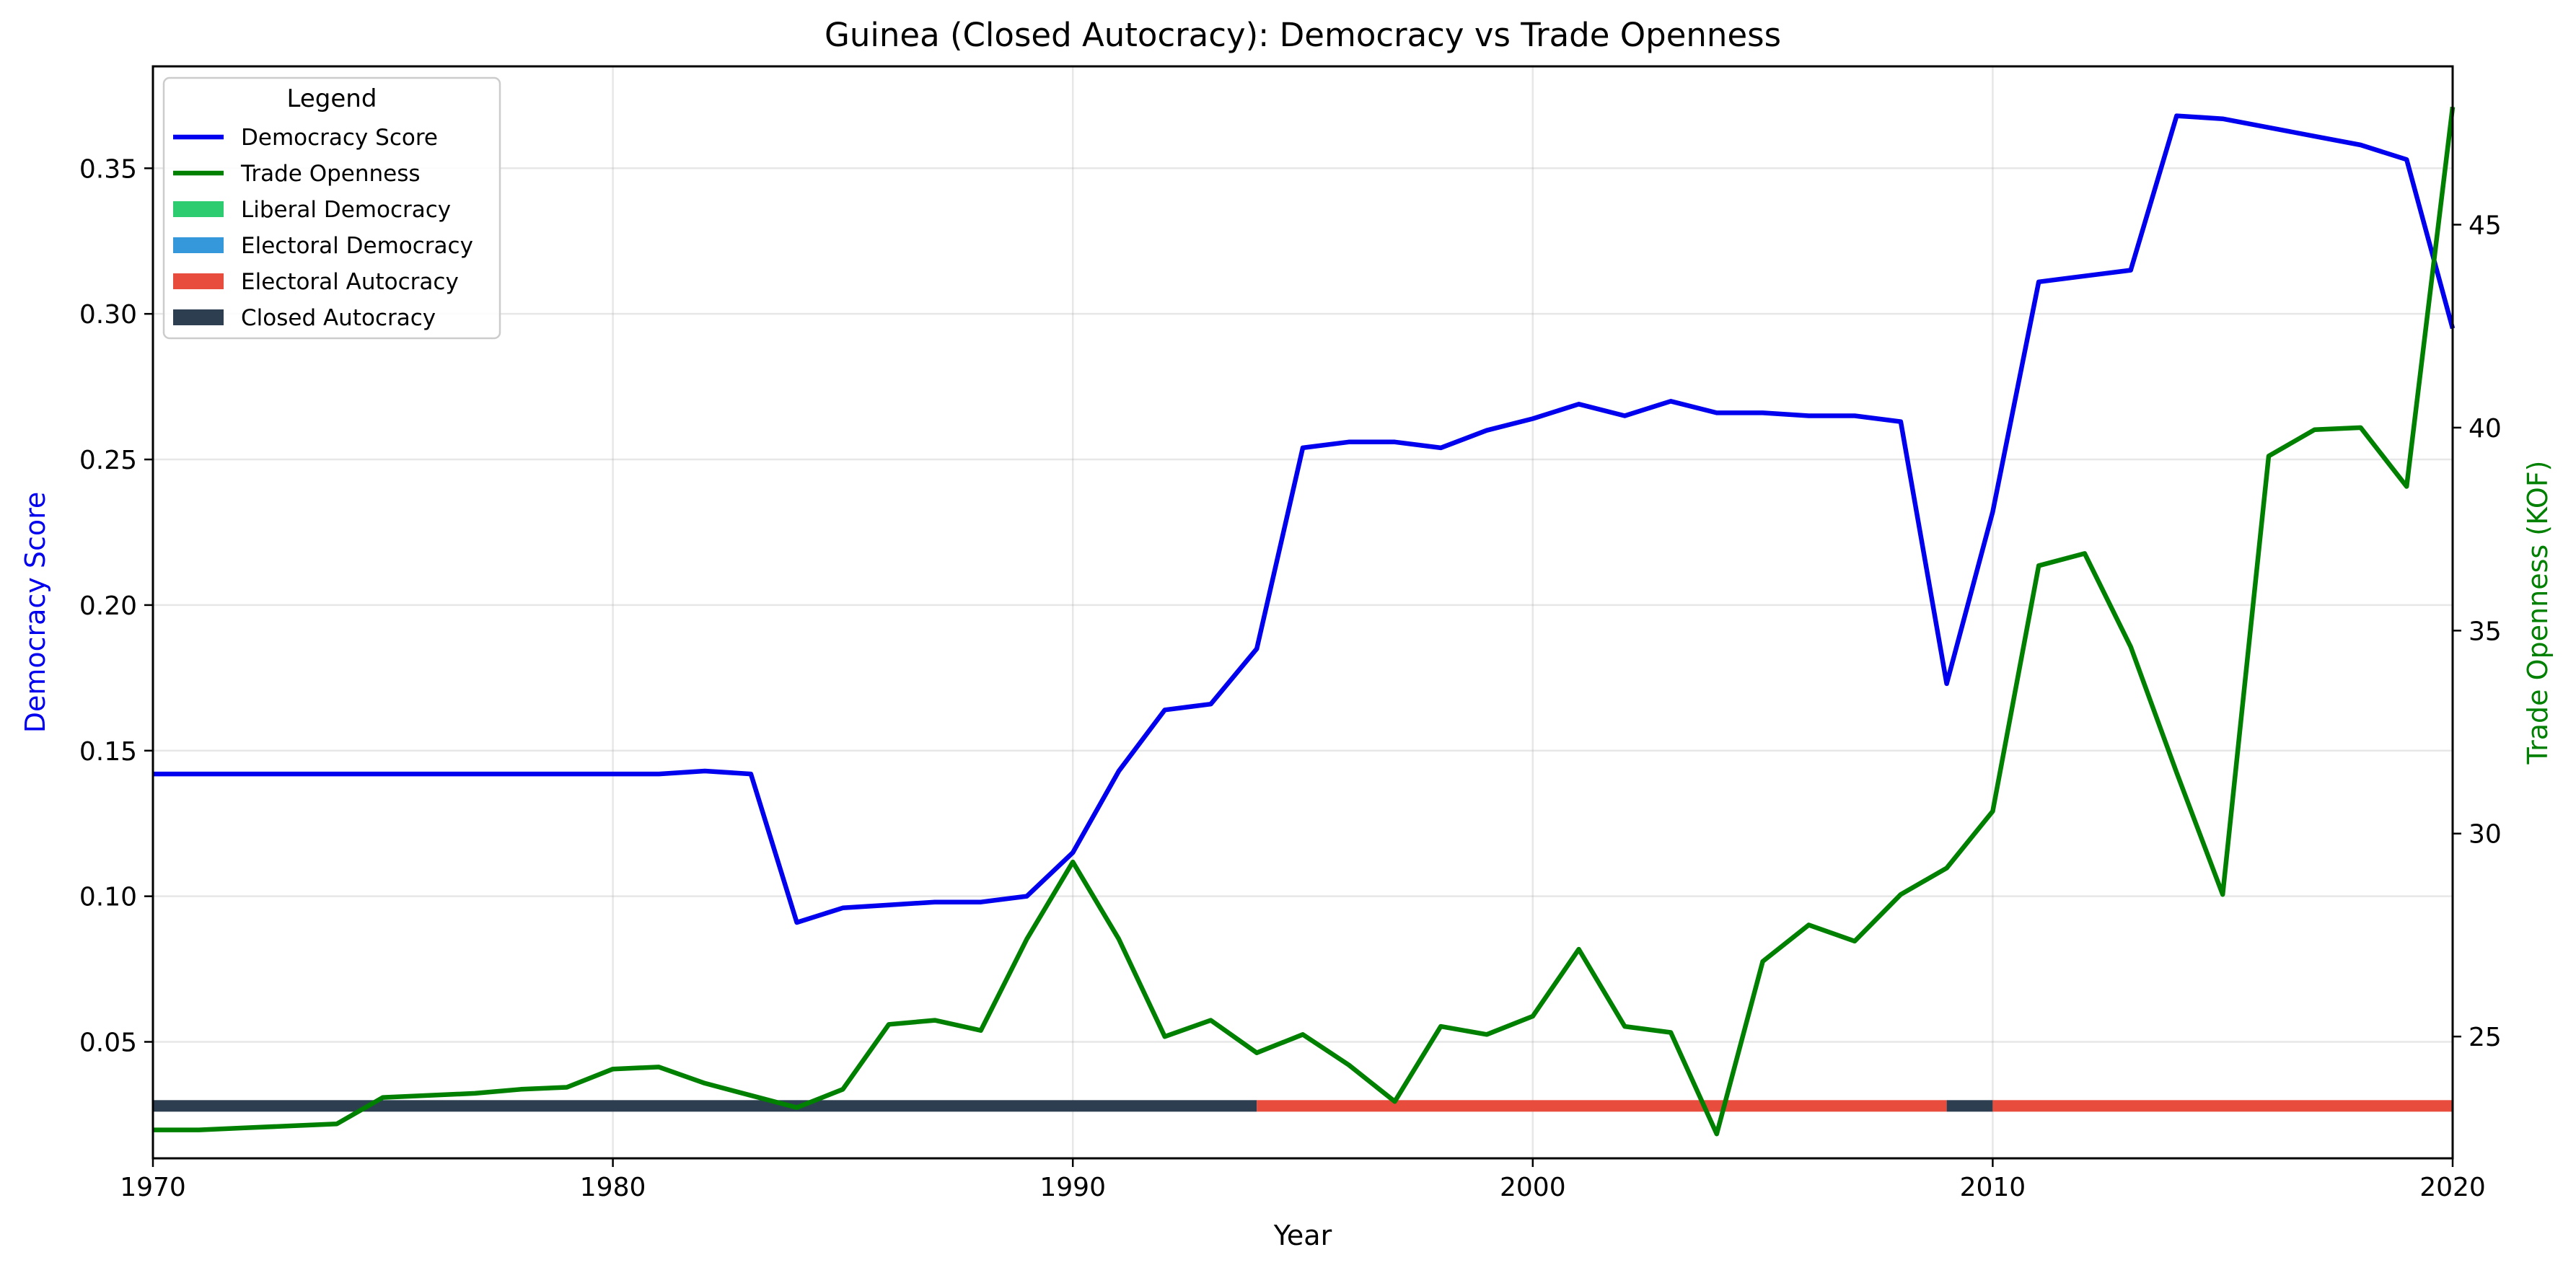 The height and width of the screenshot is (1273, 2576). Describe the element at coordinates (332, 98) in the screenshot. I see `legend-title: Legend` at that location.